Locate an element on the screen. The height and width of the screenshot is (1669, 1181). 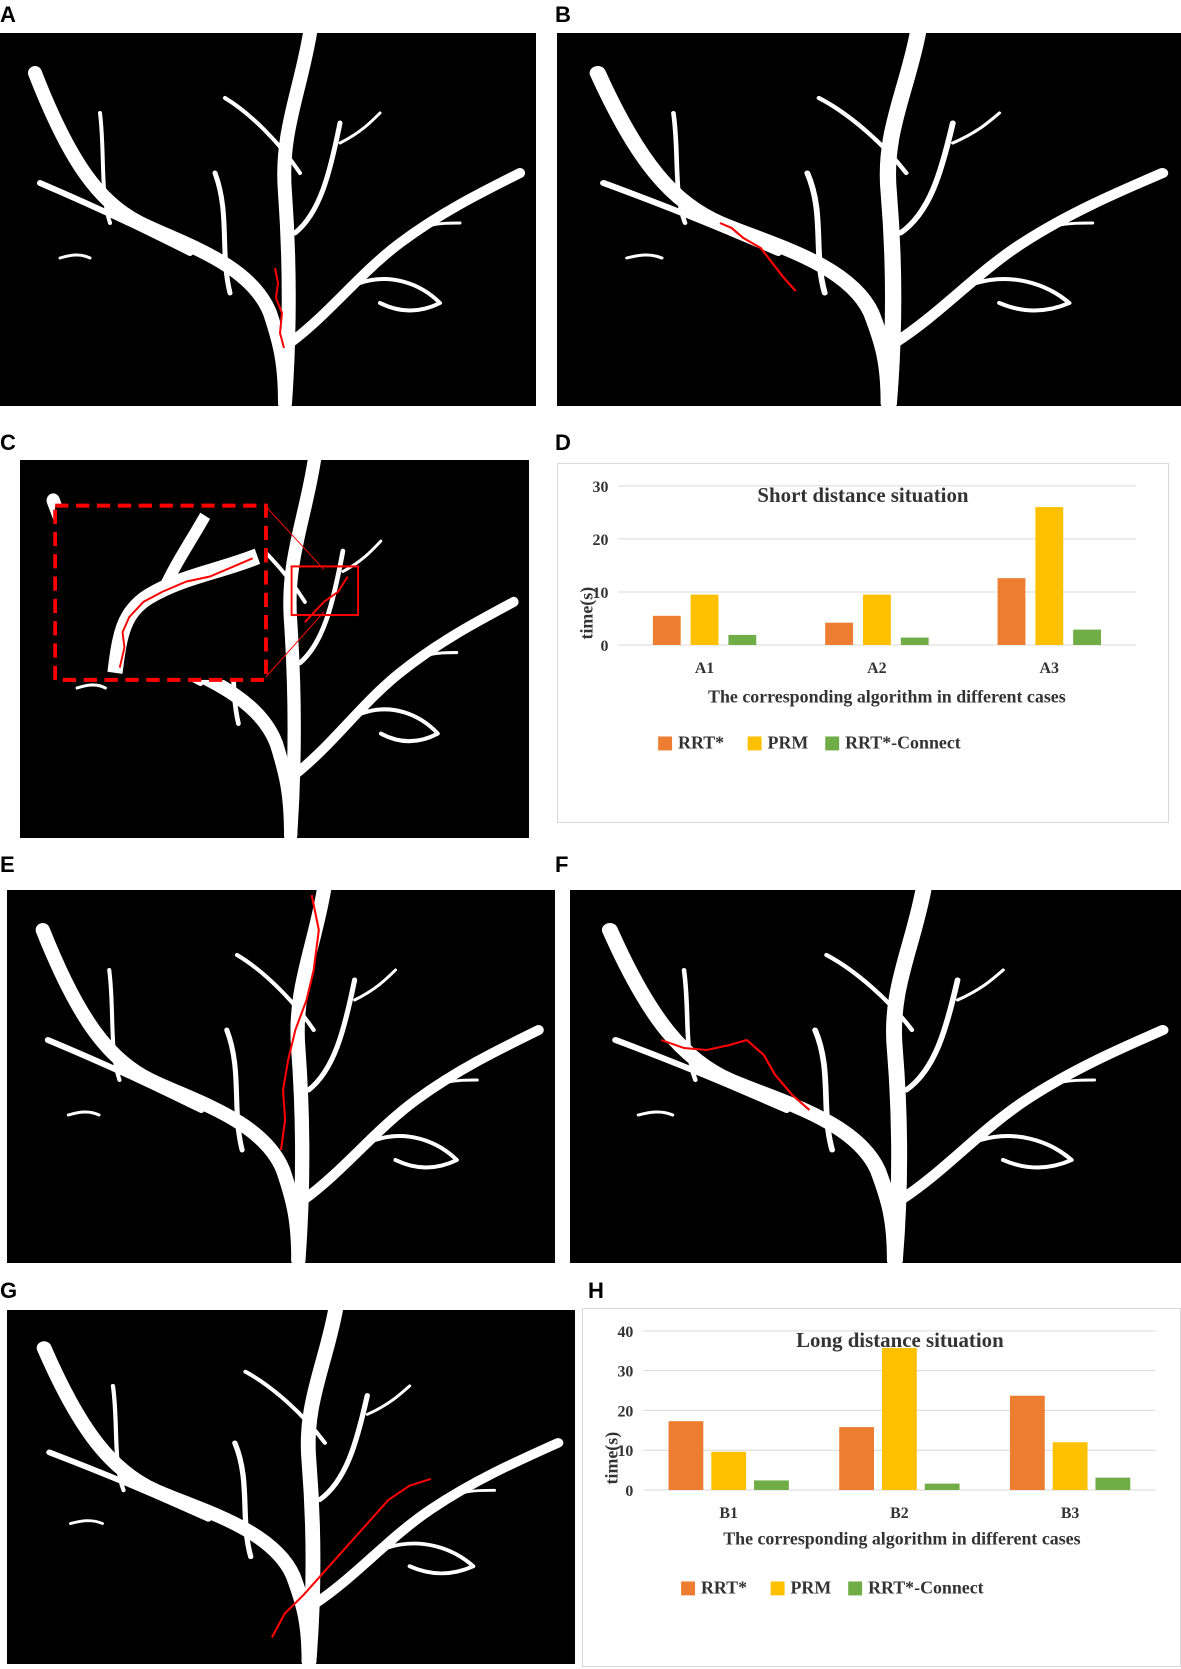
chart-title: Short distance situation is located at coordinates (862, 495).